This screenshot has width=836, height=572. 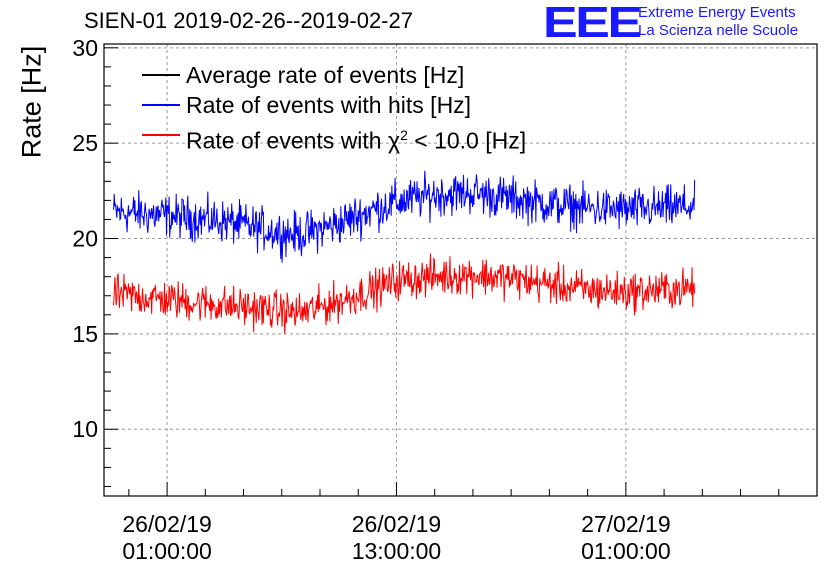 What do you see at coordinates (717, 12) in the screenshot?
I see `logo-line-1: Extreme Energy Events` at bounding box center [717, 12].